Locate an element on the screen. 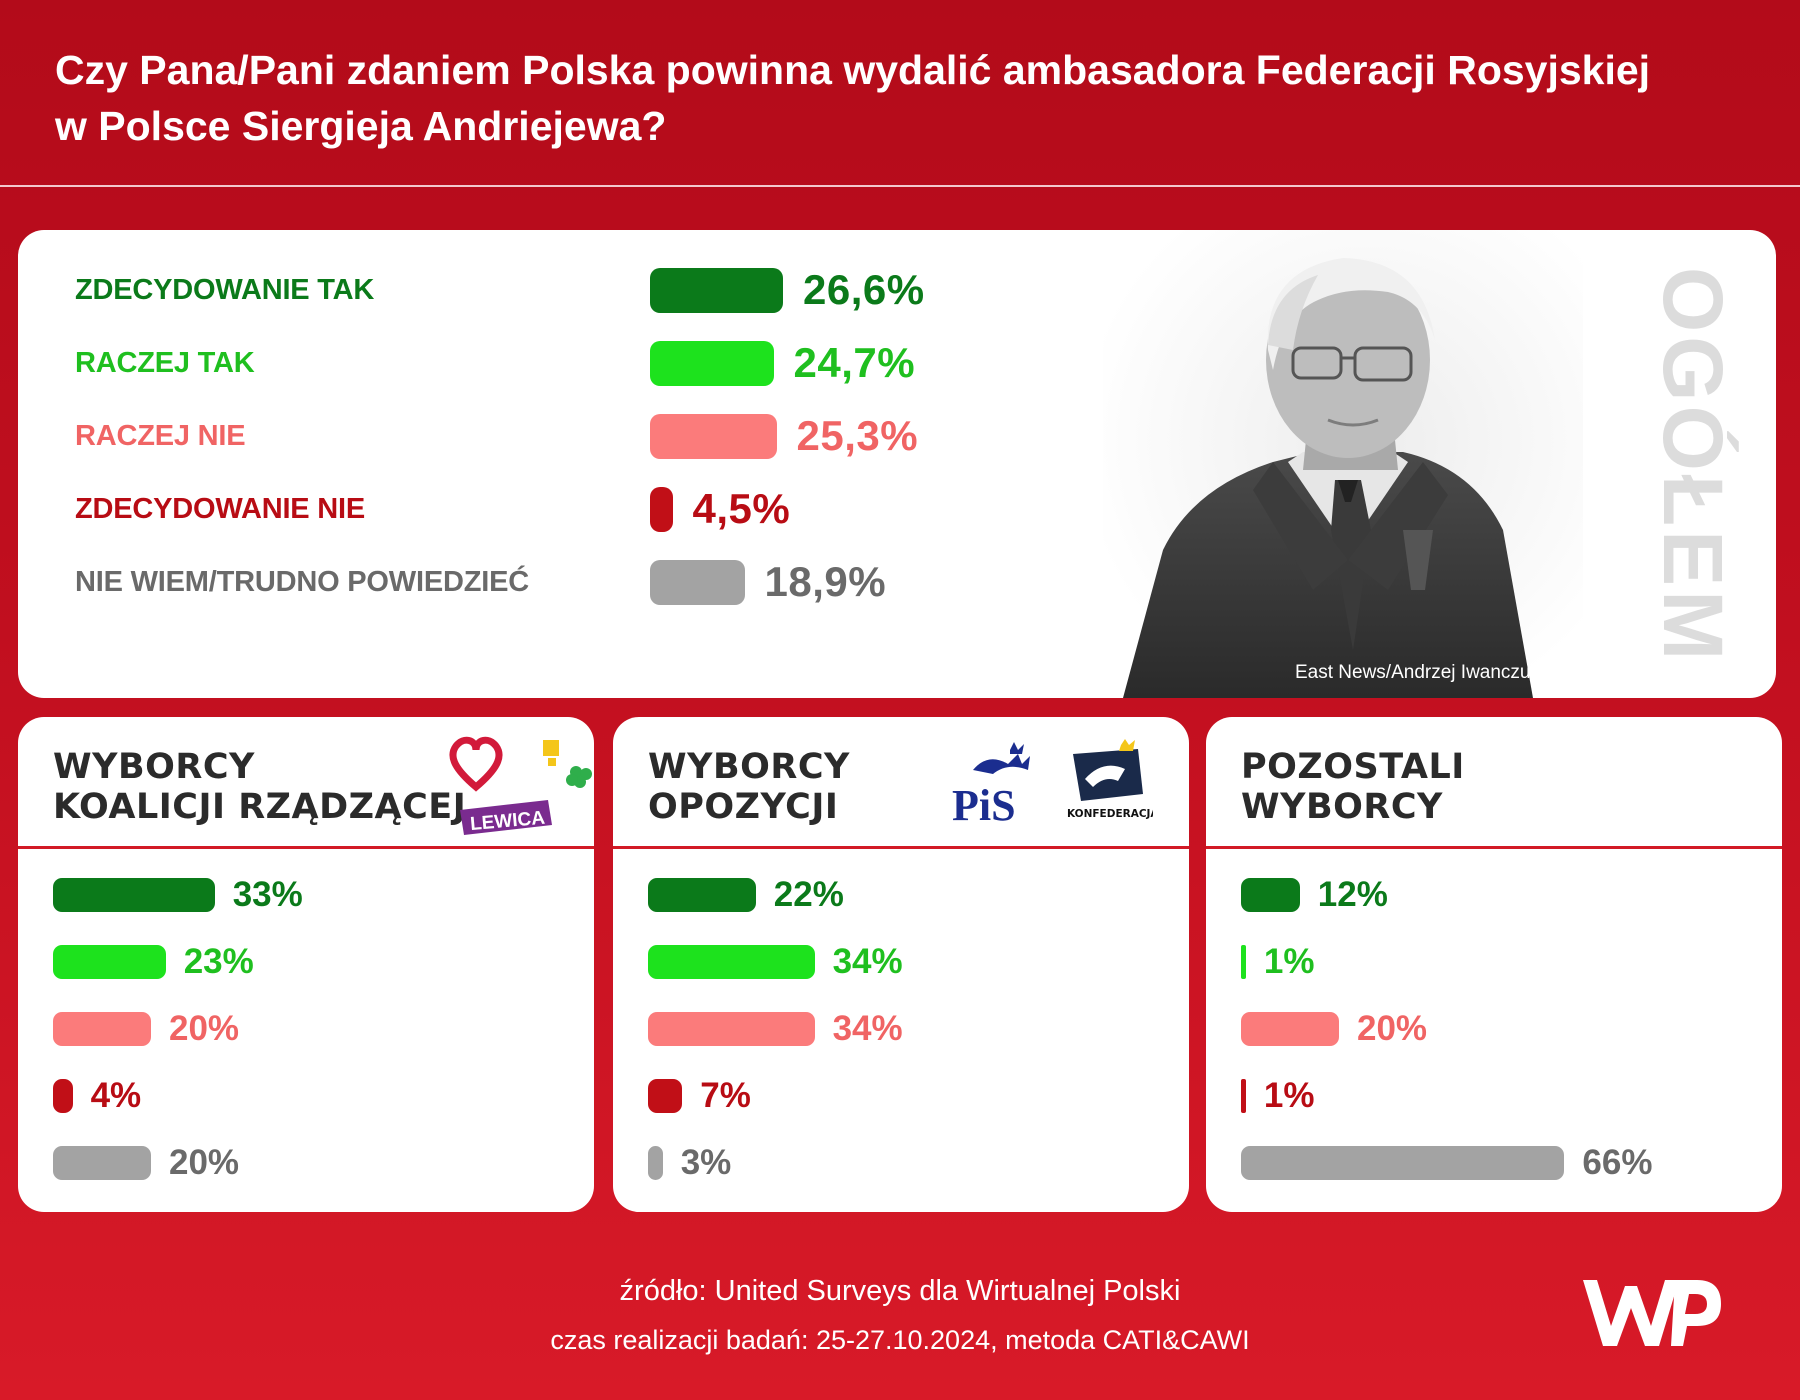 The image size is (1800, 1400). group-row-dont-know: 3% is located at coordinates (901, 1163).